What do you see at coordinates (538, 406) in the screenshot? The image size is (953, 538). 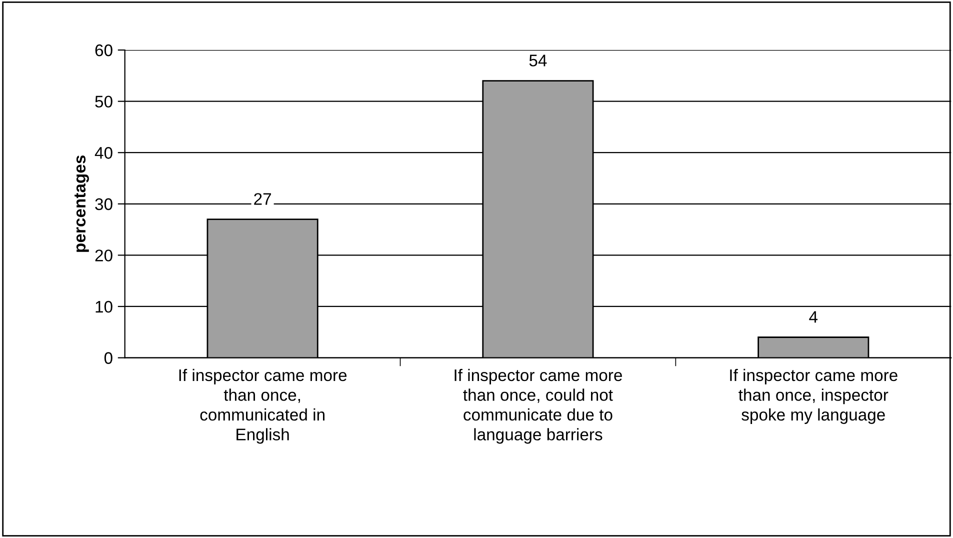 I see `x-tick-label: If inspector came more than once, could not communicate due to language barriers` at bounding box center [538, 406].